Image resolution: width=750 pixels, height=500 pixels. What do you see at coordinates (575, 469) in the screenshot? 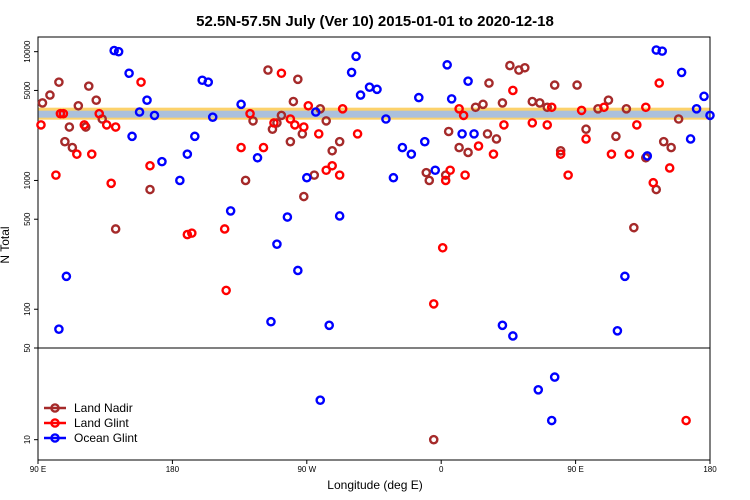
I see `x-tick-label-4: 90 E` at bounding box center [575, 469].